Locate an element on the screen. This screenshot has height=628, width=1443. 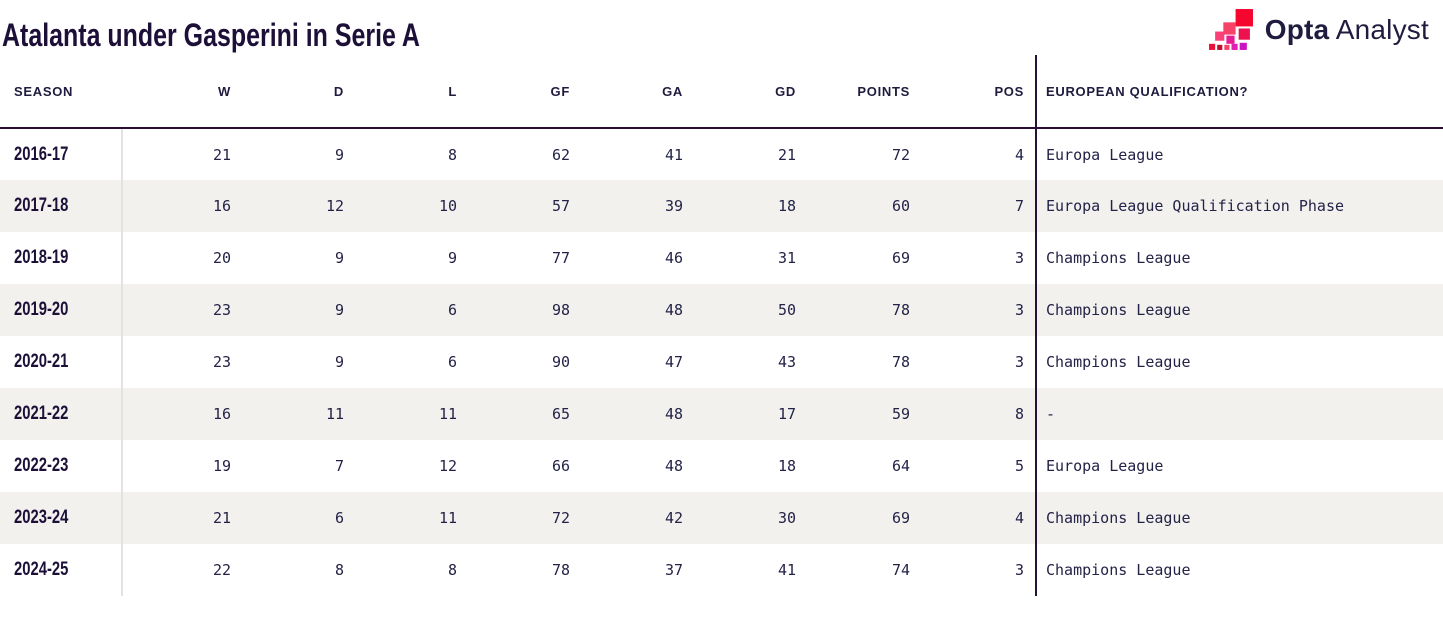
opta-analyst-logo: Opta Analyst is located at coordinates (1318, 30).